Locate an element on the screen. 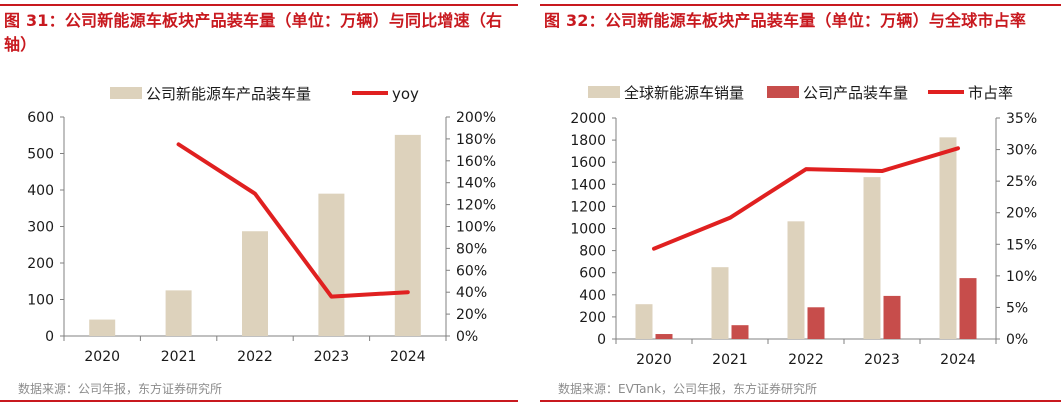 This screenshot has height=407, width=1061. y-left-tick-label: 300 is located at coordinates (40, 228).